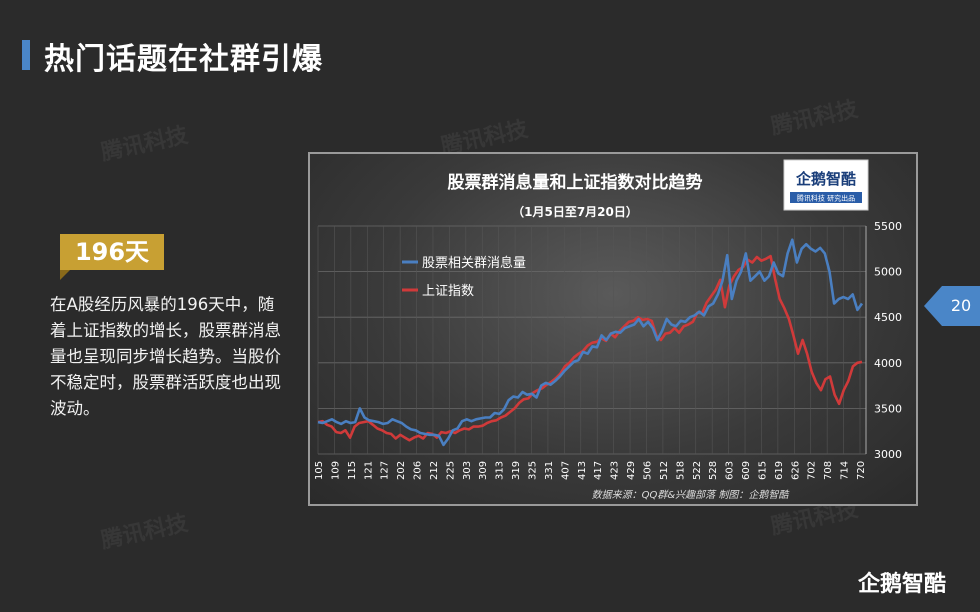  I want to click on x-tick-label: 626, so click(795, 470).